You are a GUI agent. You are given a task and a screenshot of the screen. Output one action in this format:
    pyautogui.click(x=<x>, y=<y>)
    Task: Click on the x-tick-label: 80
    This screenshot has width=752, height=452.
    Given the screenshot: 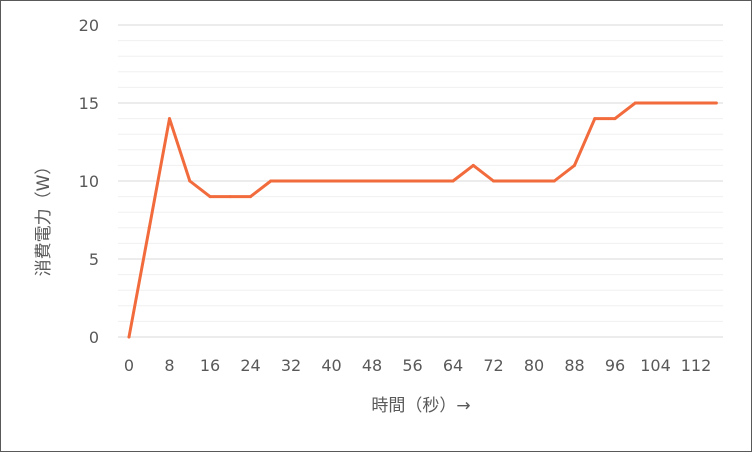 What is the action you would take?
    pyautogui.click(x=534, y=365)
    